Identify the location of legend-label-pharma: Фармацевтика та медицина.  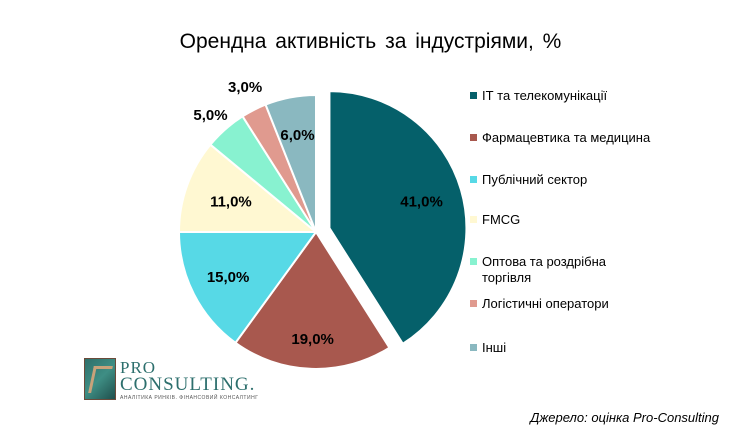
(566, 137).